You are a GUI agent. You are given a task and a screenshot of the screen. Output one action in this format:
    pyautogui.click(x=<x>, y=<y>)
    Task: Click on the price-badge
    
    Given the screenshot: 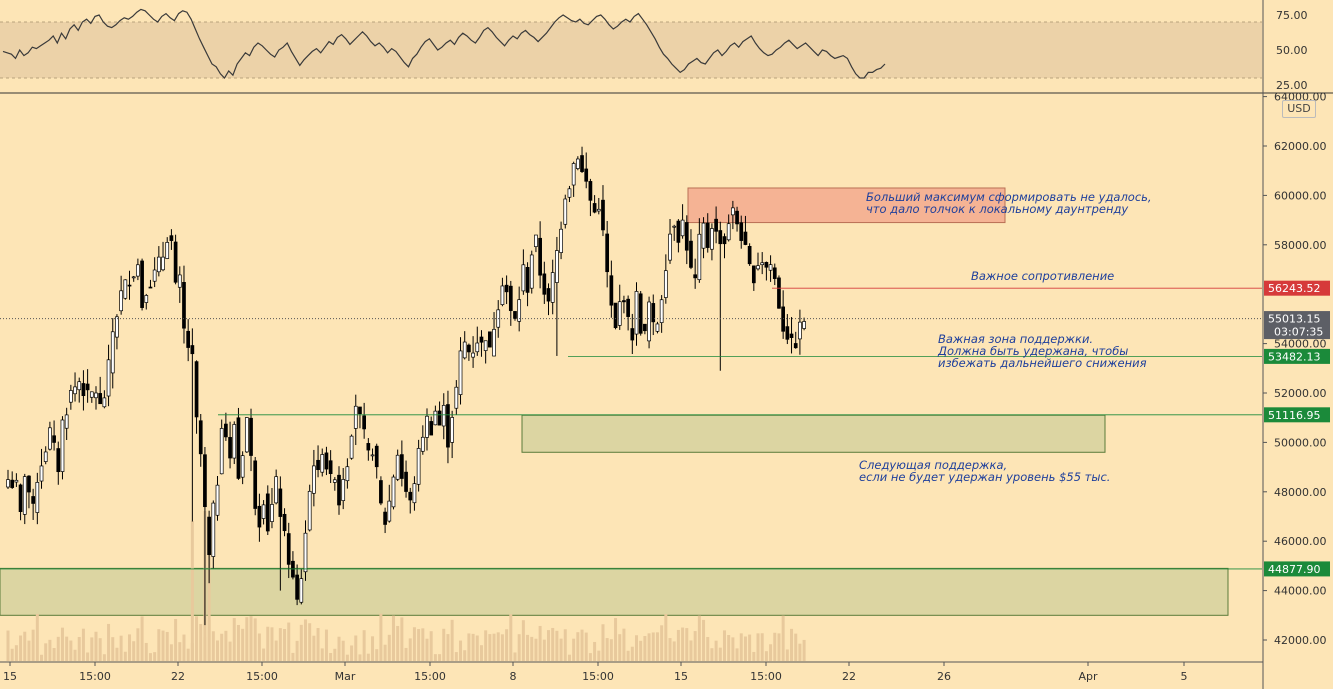 What is the action you would take?
    pyautogui.click(x=1297, y=288)
    